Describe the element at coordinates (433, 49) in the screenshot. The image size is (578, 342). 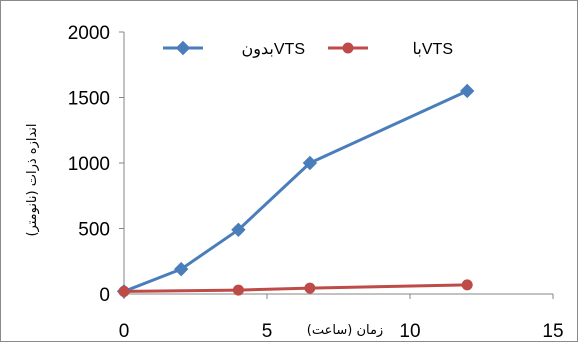
I see `legend-label: باVTS` at that location.